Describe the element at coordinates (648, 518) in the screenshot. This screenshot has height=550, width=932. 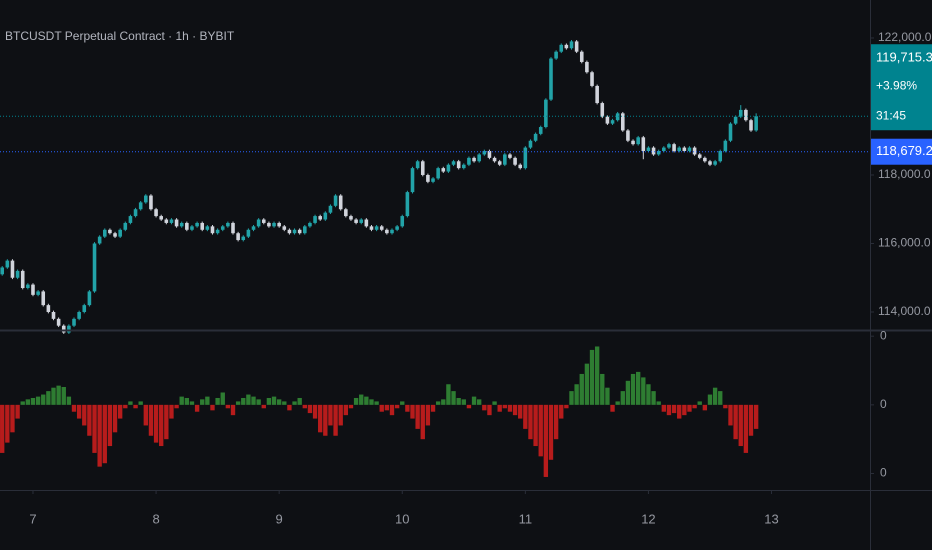
I see `x-tick-label: 12` at that location.